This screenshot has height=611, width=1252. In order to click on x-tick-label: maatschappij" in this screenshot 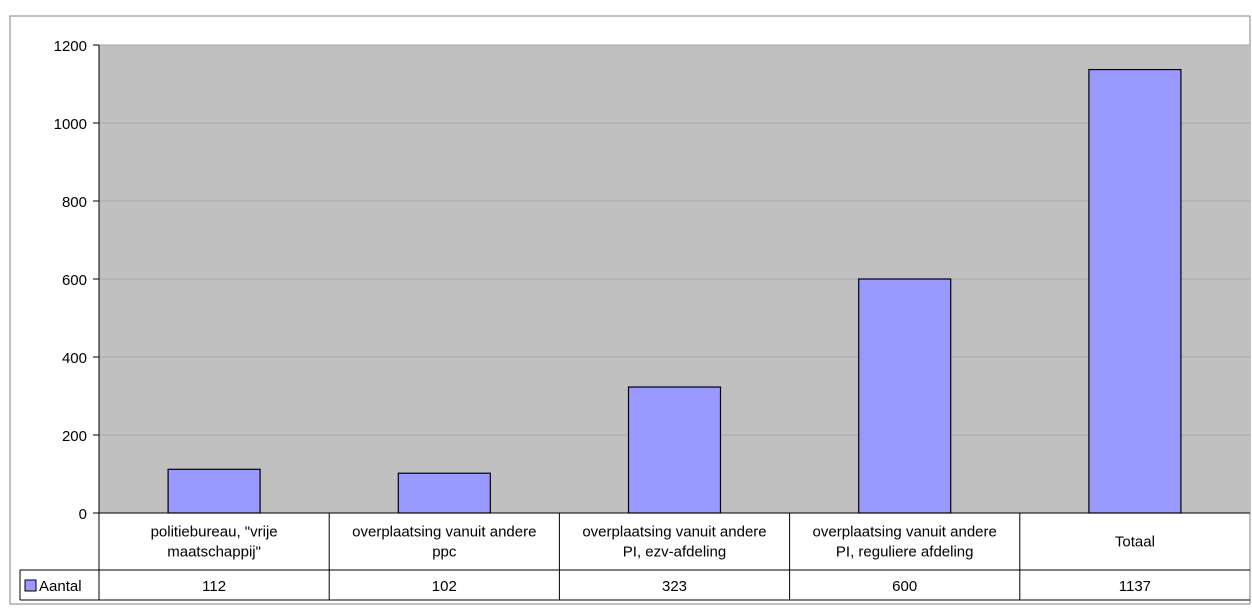, I will do `click(214, 552)`.